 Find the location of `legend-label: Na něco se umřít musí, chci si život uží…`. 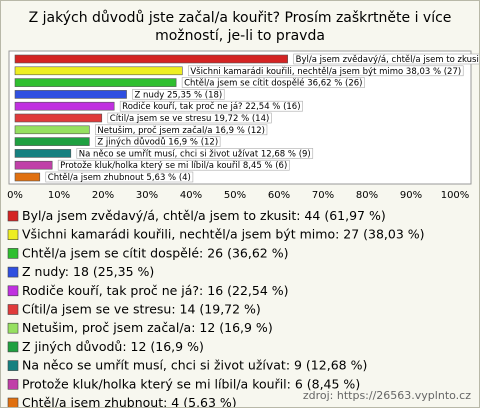

legend-label: Na něco se umřít musí, chci si život uží… is located at coordinates (194, 365).